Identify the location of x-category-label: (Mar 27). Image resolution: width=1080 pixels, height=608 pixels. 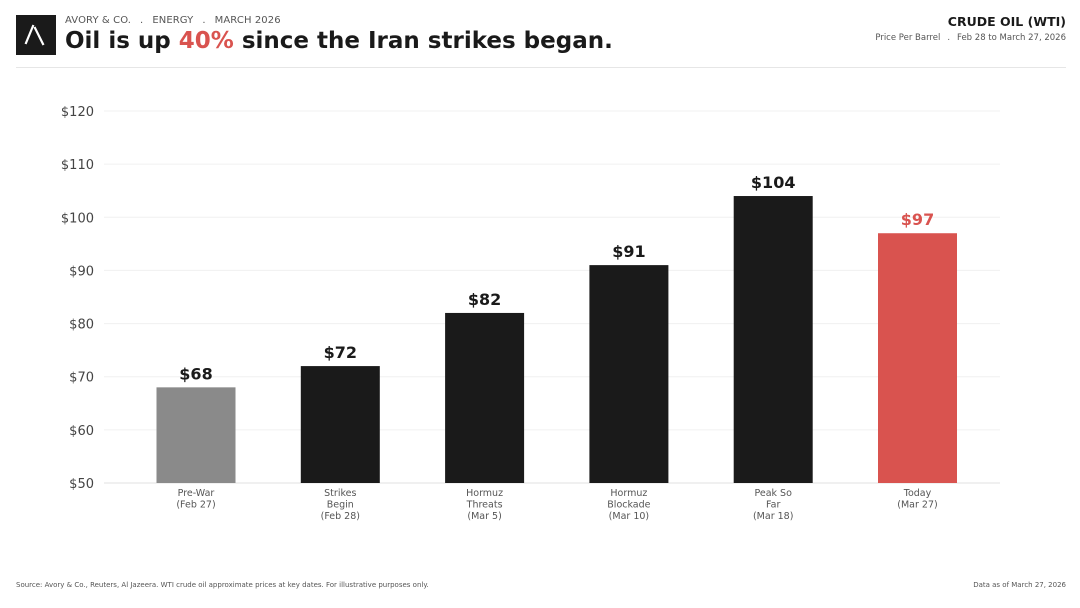
(917, 505).